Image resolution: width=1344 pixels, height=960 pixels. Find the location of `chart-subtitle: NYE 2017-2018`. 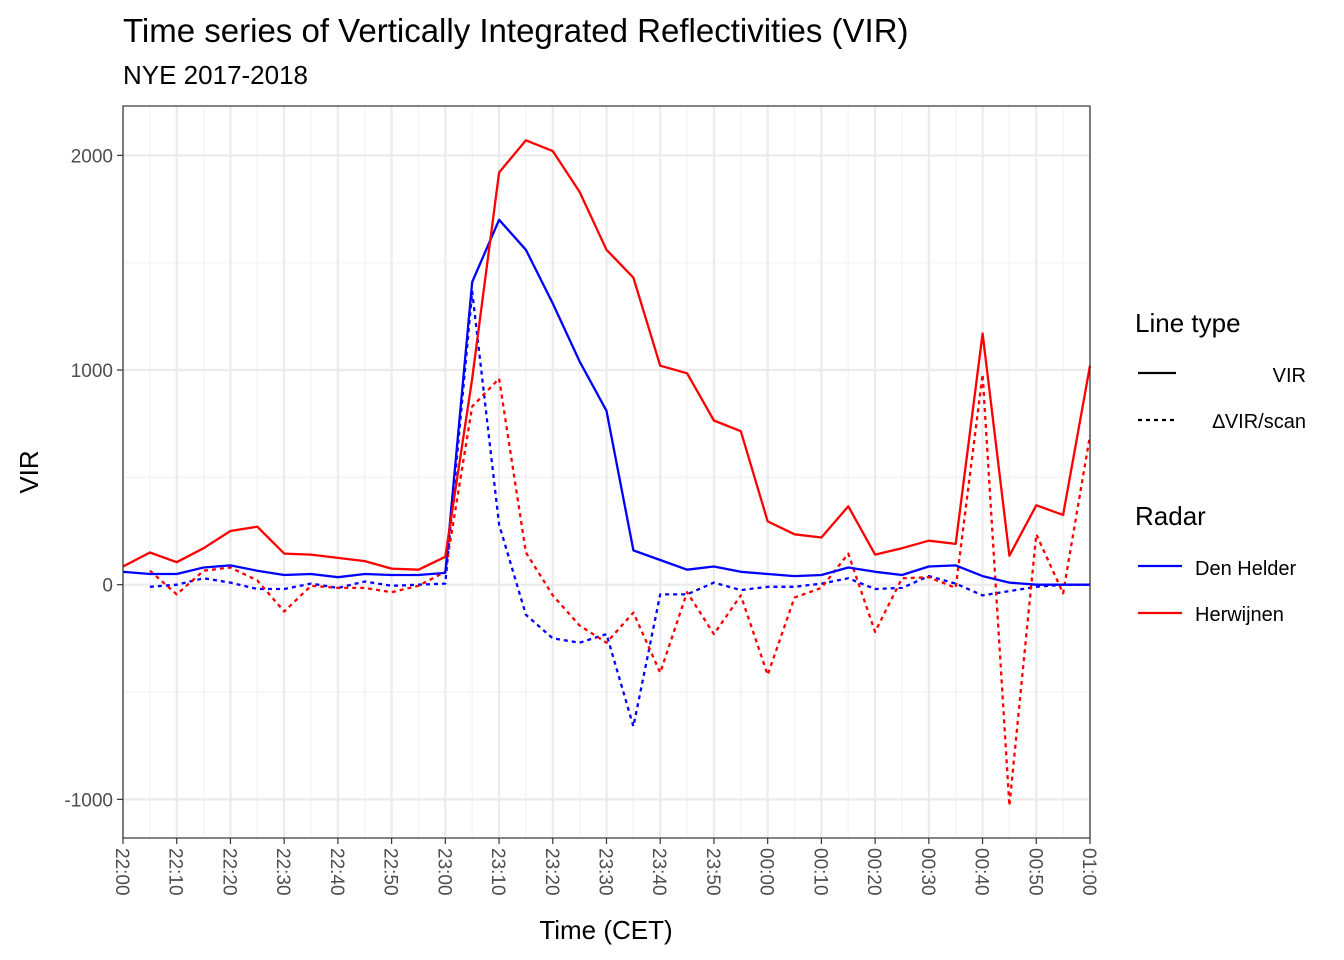

chart-subtitle: NYE 2017-2018 is located at coordinates (215, 75).